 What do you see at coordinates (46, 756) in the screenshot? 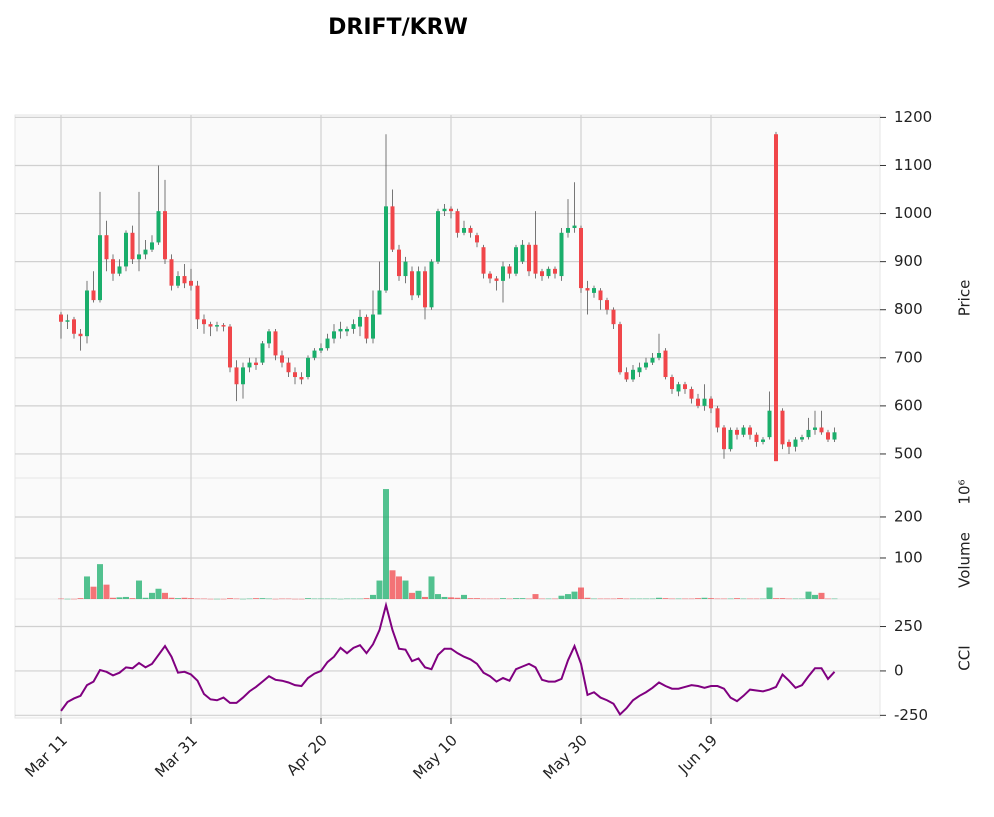
I see `x-tick-label: Mar 11` at bounding box center [46, 756].